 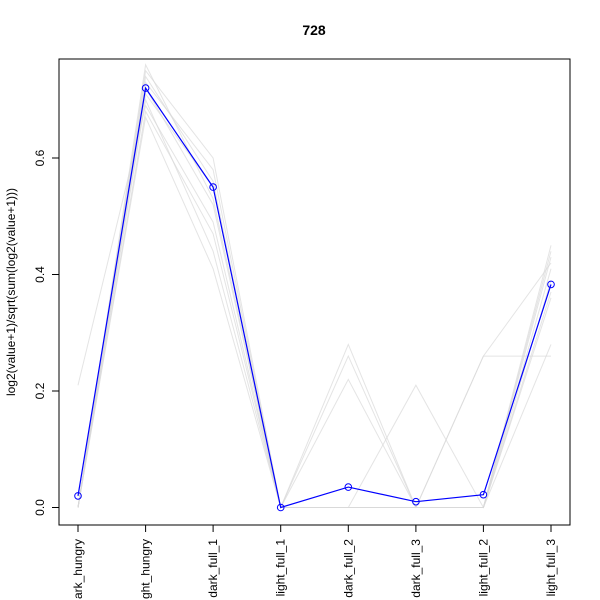 I want to click on x-tick-label: light_full_3, so click(x=551, y=568).